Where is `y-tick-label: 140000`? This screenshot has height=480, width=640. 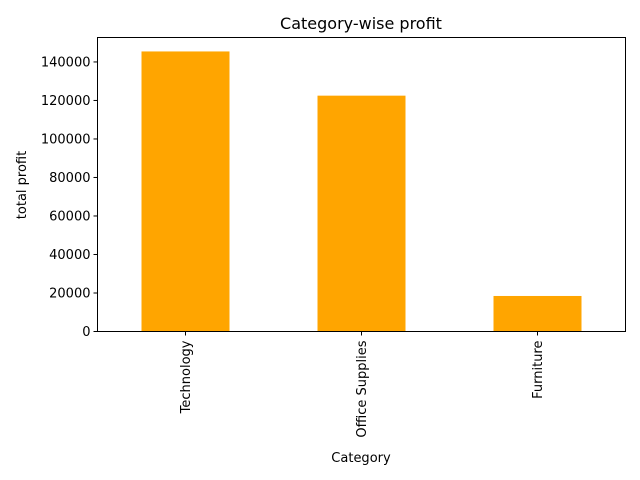
y-tick-label: 140000 is located at coordinates (66, 62).